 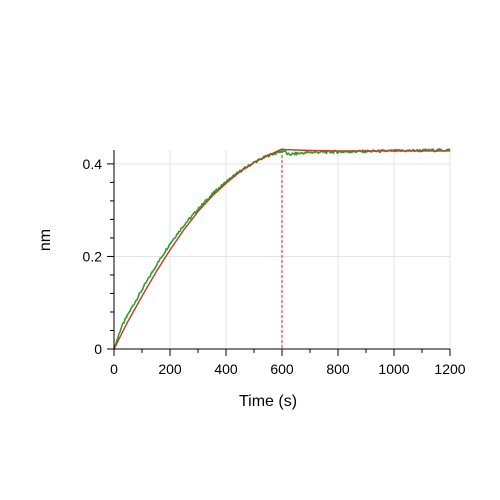 What do you see at coordinates (449, 369) in the screenshot?
I see `x-tick-label-6: 1200` at bounding box center [449, 369].